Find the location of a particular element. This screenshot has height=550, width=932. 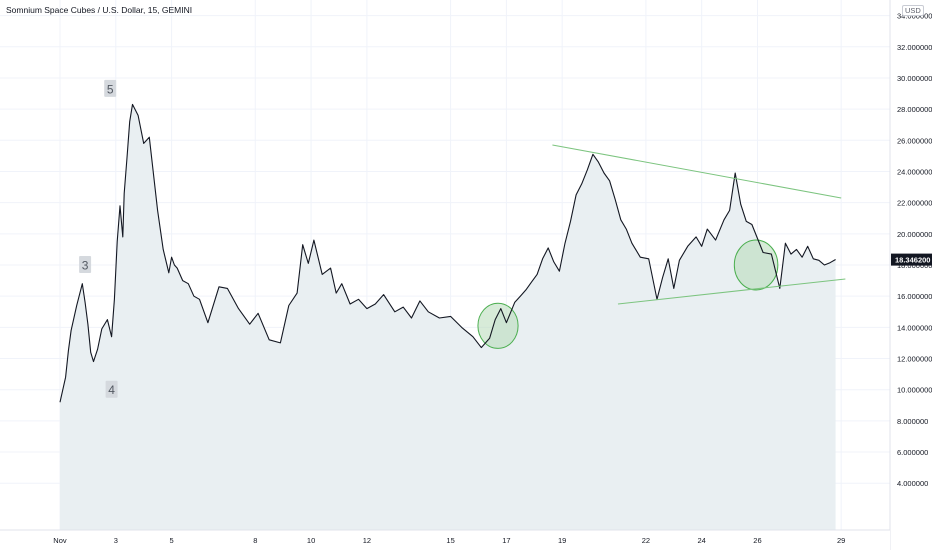

currency-badge: USD is located at coordinates (913, 10).